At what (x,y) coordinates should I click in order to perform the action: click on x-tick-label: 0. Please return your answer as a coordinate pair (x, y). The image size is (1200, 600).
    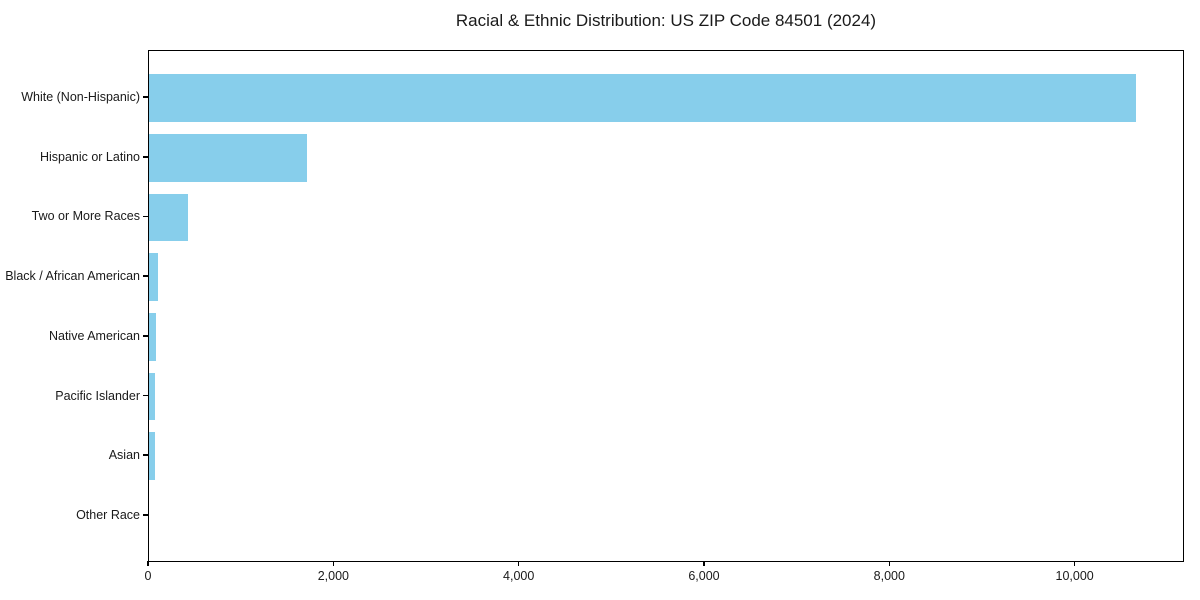
    Looking at the image, I should click on (148, 576).